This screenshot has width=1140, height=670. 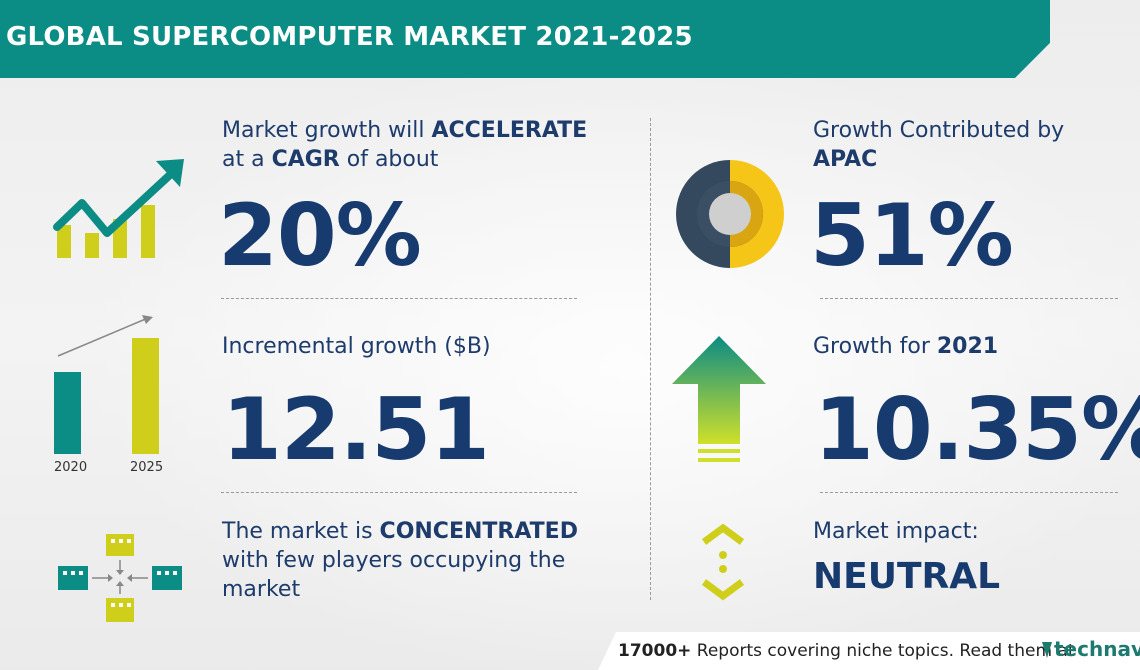 I want to click on technavio-logo-icon, so click(x=1047, y=650).